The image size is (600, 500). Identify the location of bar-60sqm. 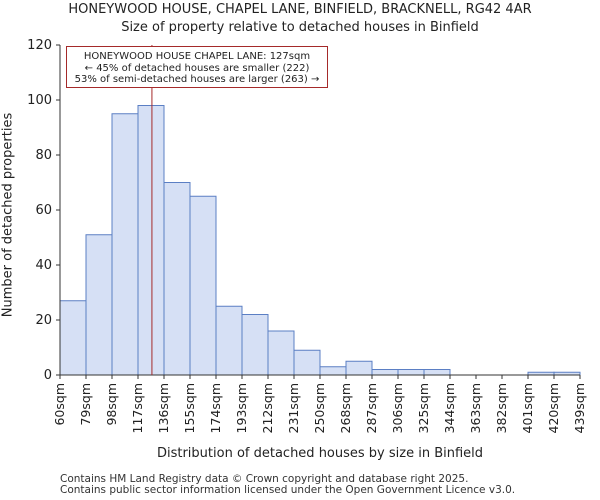
(73, 338).